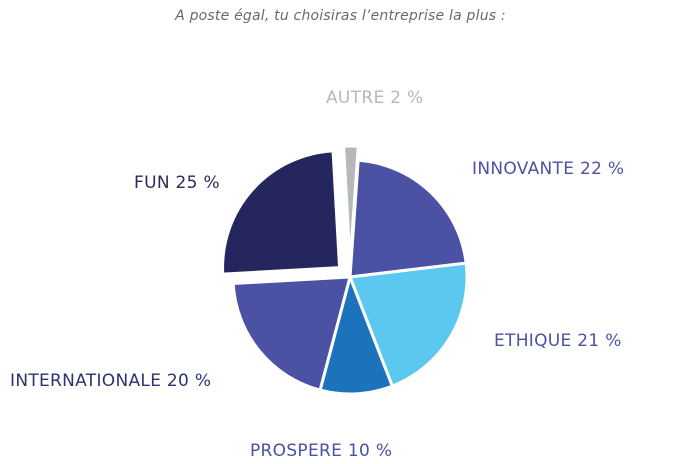 The height and width of the screenshot is (464, 681). Describe the element at coordinates (321, 451) in the screenshot. I see `label-prospere: PROSPERE 10 %` at that location.